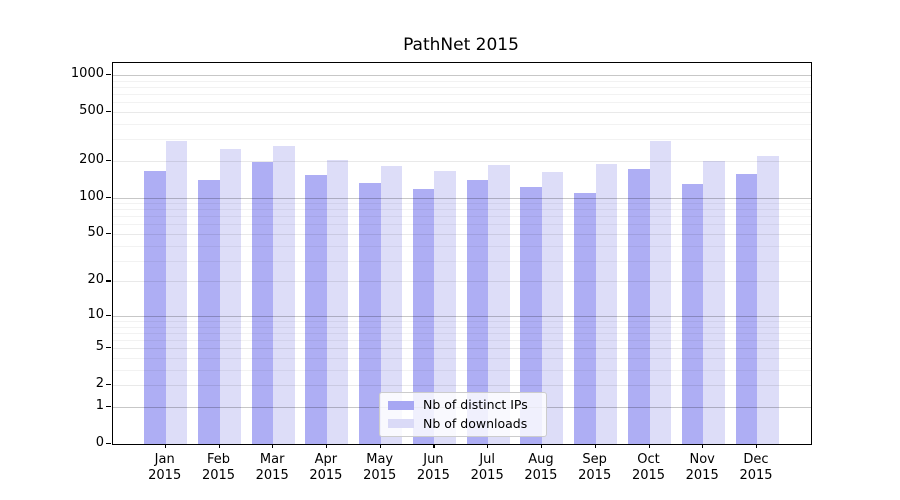 This screenshot has height=500, width=900. What do you see at coordinates (660, 292) in the screenshot?
I see `bar-downloads-oct` at bounding box center [660, 292].